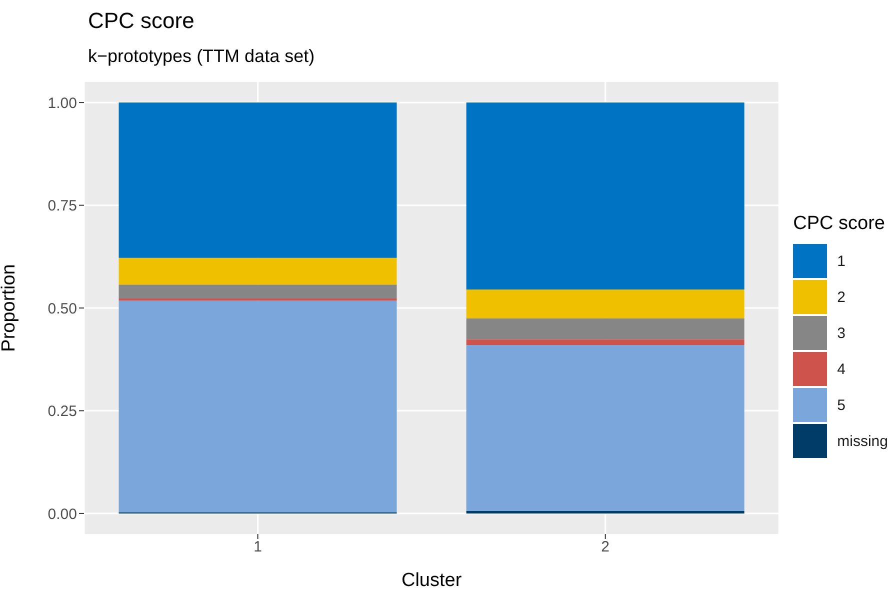  What do you see at coordinates (62, 309) in the screenshot?
I see `y-tick-label: 0.50` at bounding box center [62, 309].